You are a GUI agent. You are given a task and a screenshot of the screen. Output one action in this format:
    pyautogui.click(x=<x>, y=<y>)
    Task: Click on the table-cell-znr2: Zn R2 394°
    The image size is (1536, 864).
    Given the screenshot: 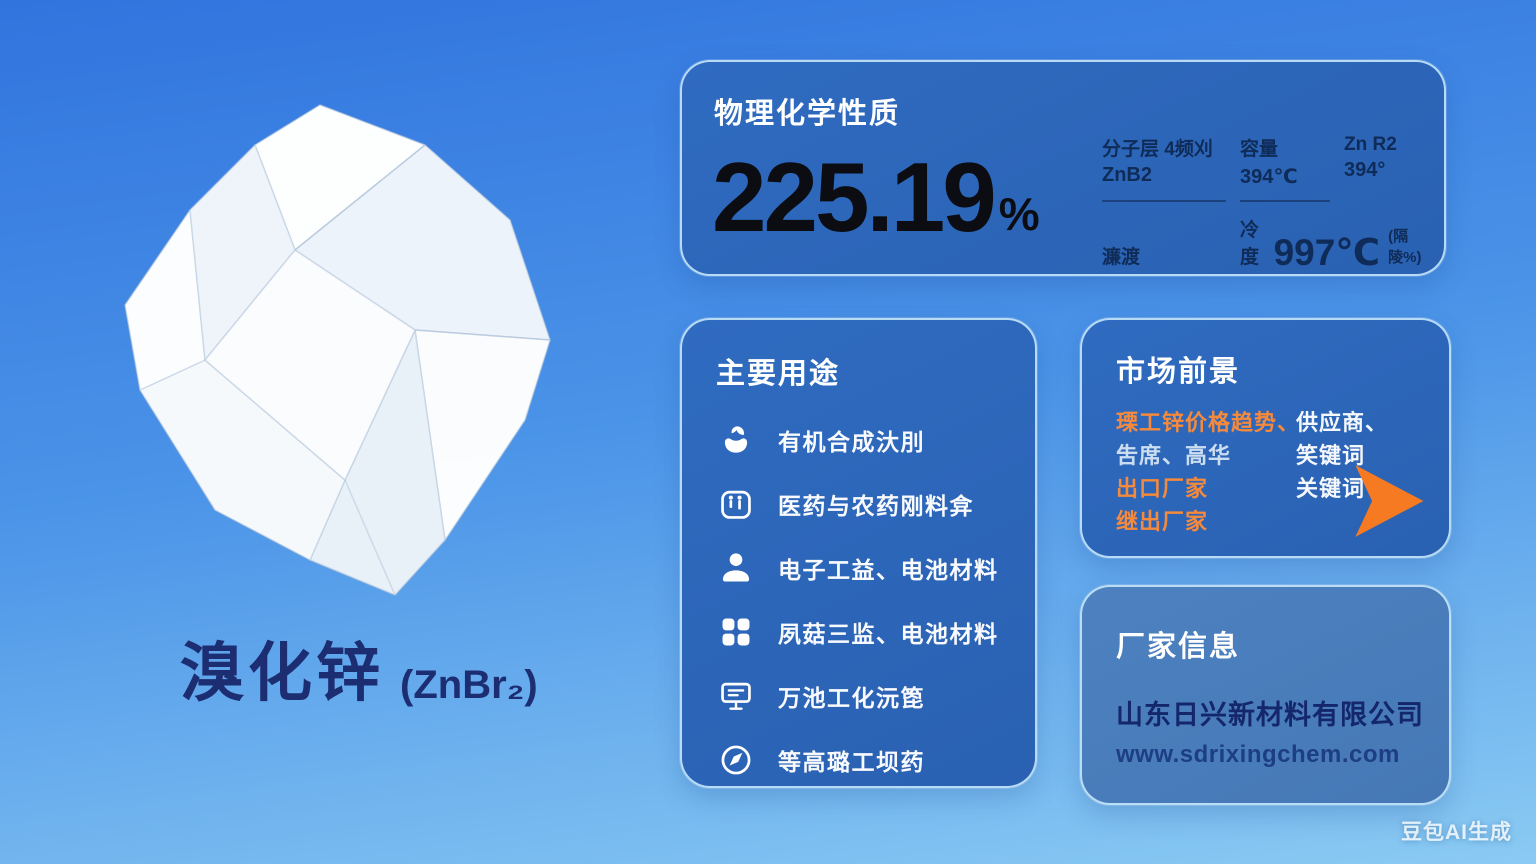 What is the action you would take?
    pyautogui.click(x=1370, y=157)
    